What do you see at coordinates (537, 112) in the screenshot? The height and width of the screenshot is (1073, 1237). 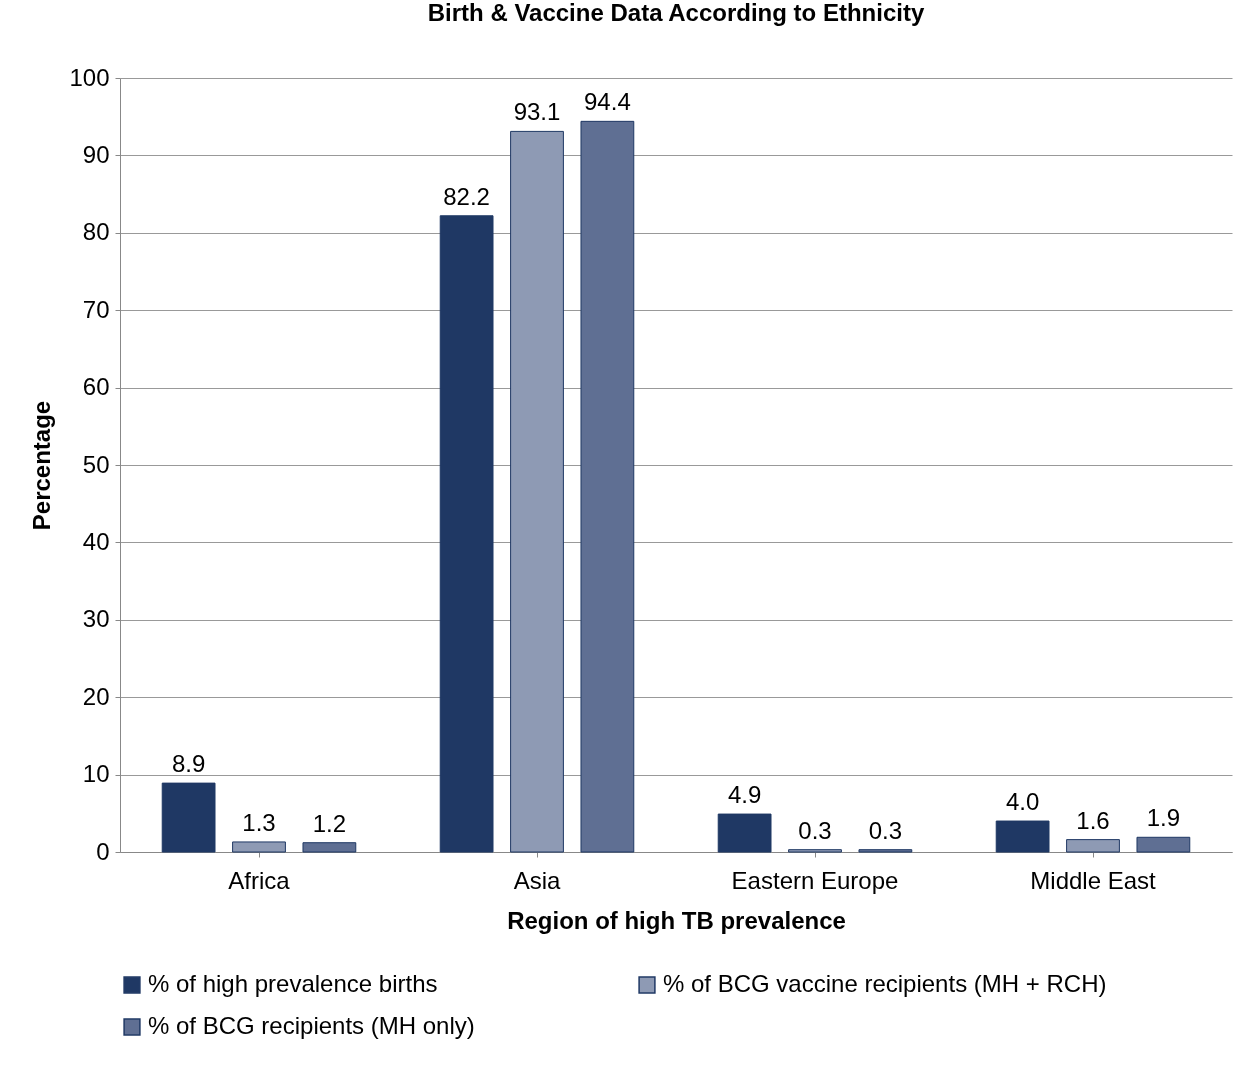 I see `data-label: 93.1` at bounding box center [537, 112].